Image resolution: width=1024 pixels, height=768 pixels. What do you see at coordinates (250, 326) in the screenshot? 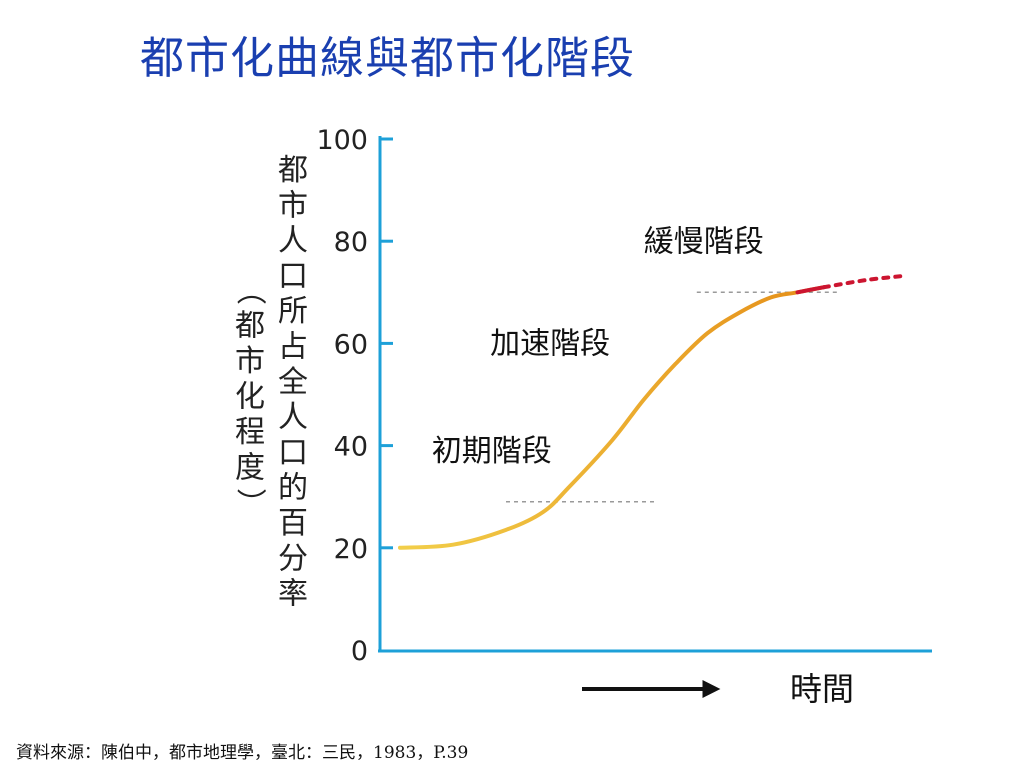
I see `y-label-paren-char: 都` at bounding box center [250, 326].